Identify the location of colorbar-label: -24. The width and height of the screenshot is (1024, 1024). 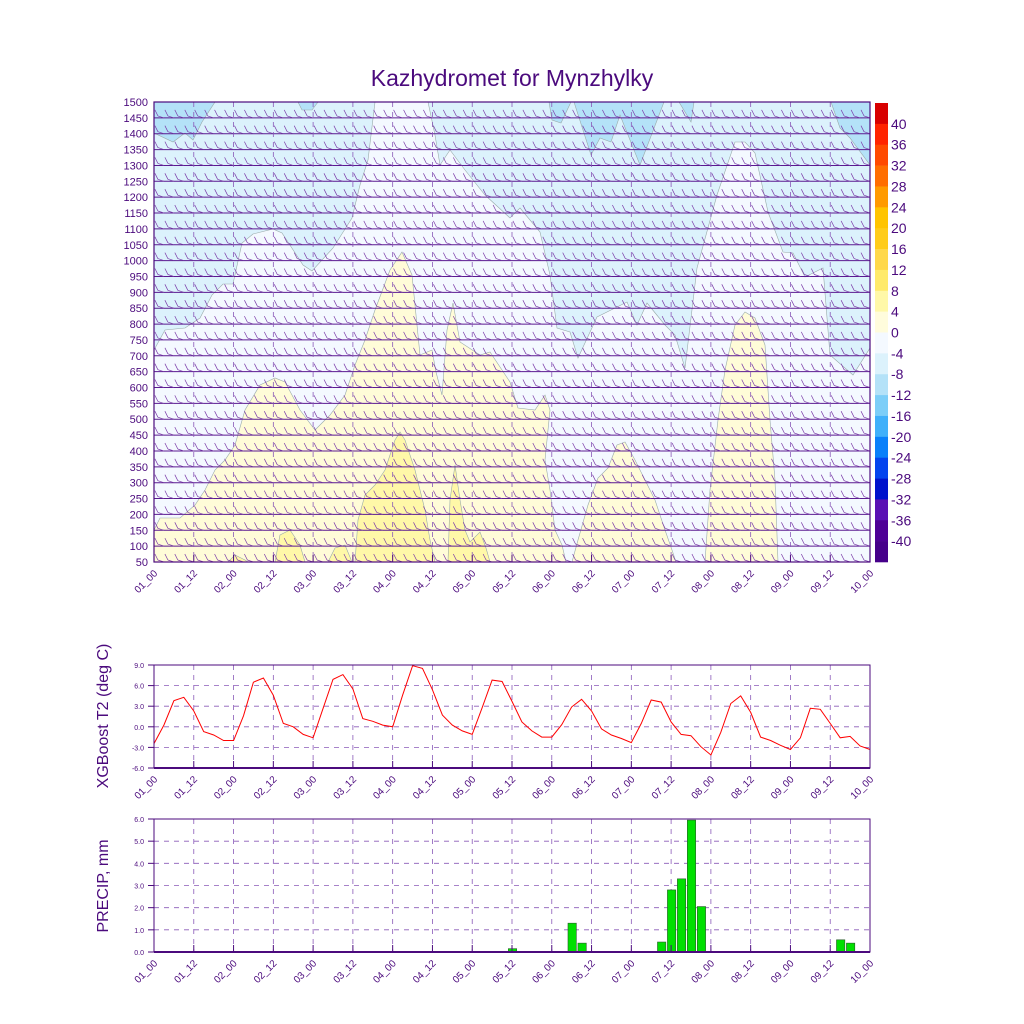
(901, 458).